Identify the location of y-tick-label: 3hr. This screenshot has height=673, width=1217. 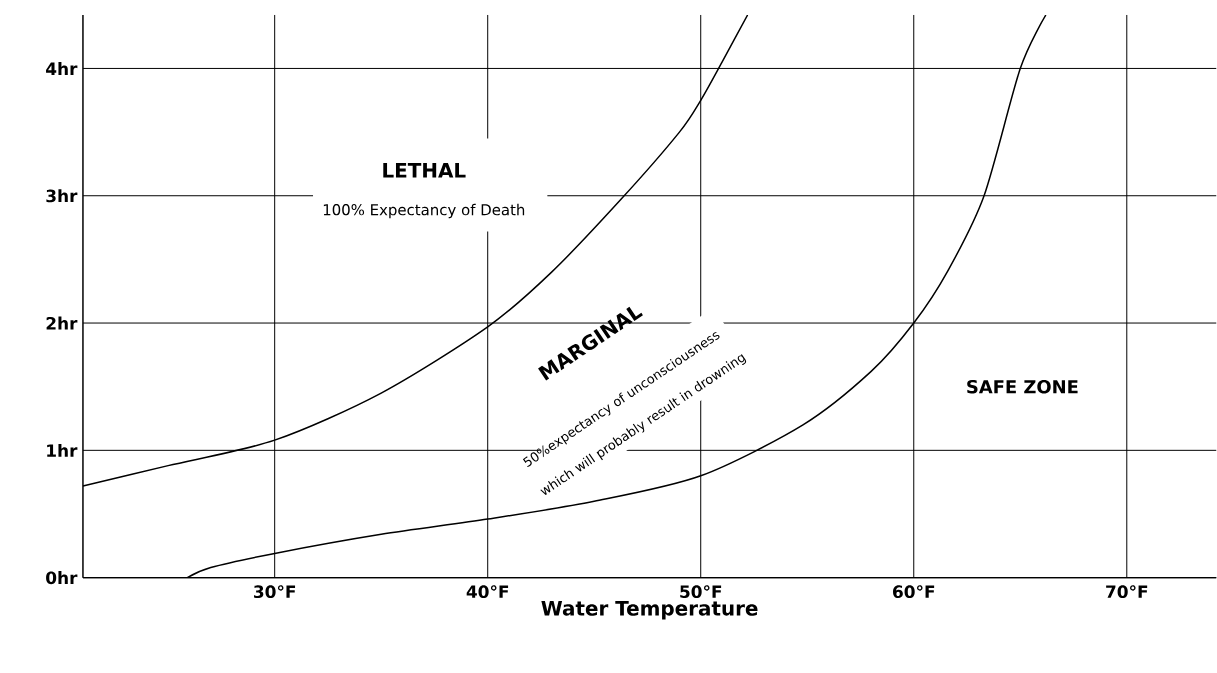
(62, 196).